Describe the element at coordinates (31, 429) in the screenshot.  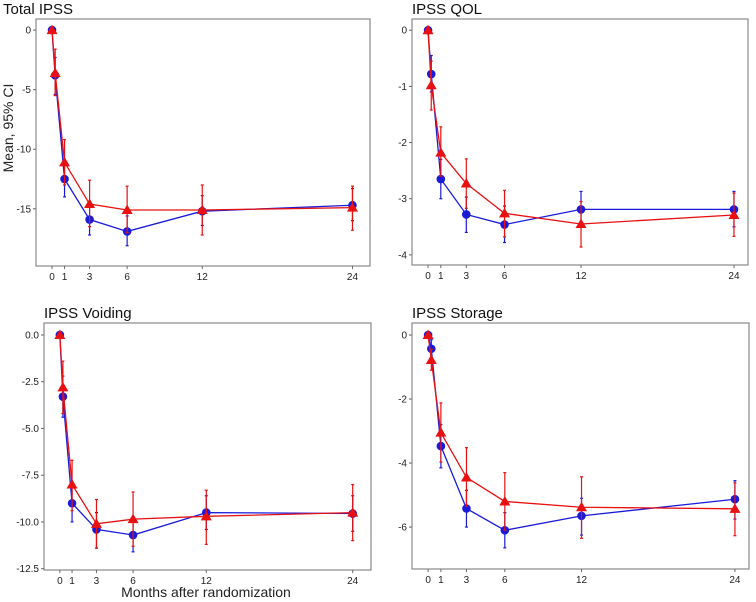
I see `y-tick-label: -5.0` at that location.